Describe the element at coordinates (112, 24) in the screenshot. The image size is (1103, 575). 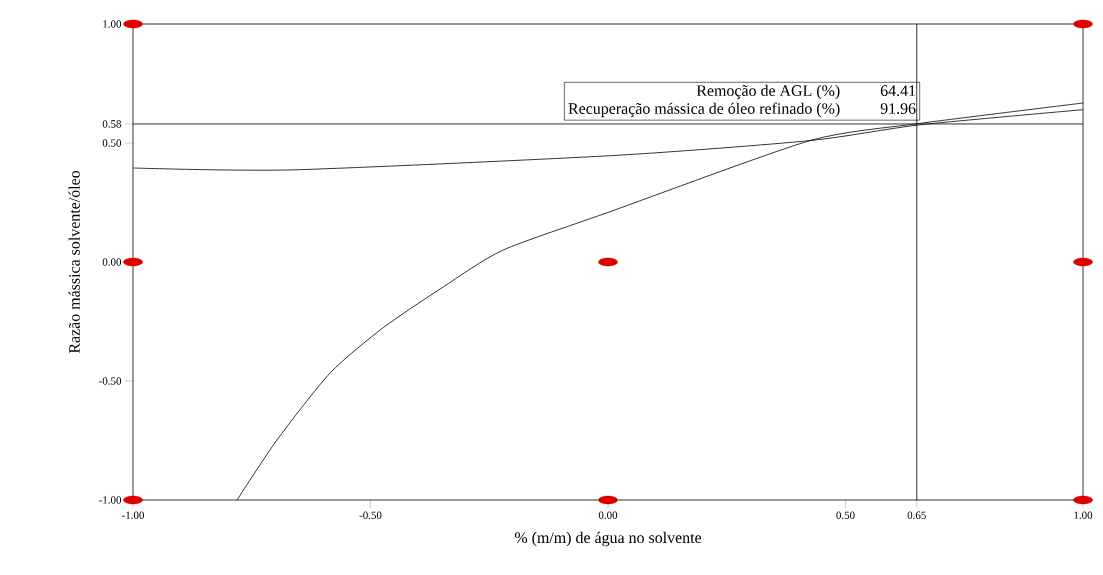
I see `y-tick-label: 1.00` at that location.